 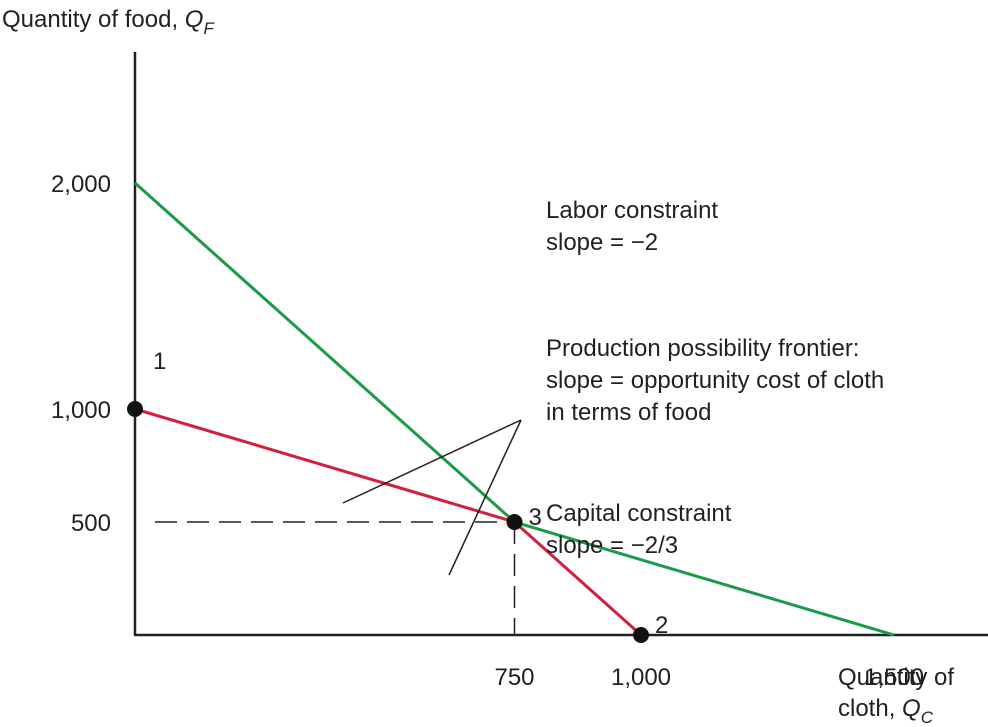 What do you see at coordinates (886, 711) in the screenshot?
I see `x-axis-title-line2: cloth, QC` at bounding box center [886, 711].